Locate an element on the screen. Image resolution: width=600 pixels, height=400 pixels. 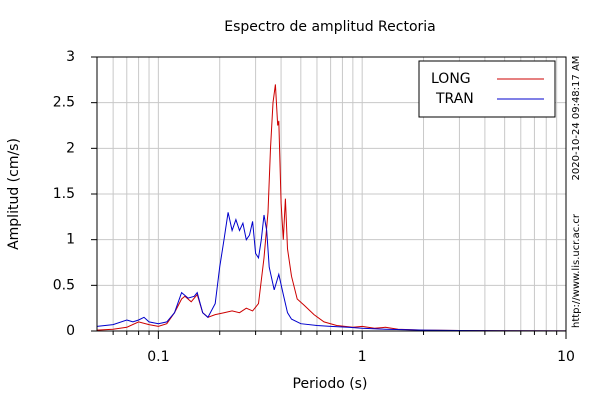
x-tick-label: 10 is located at coordinates (566, 357).